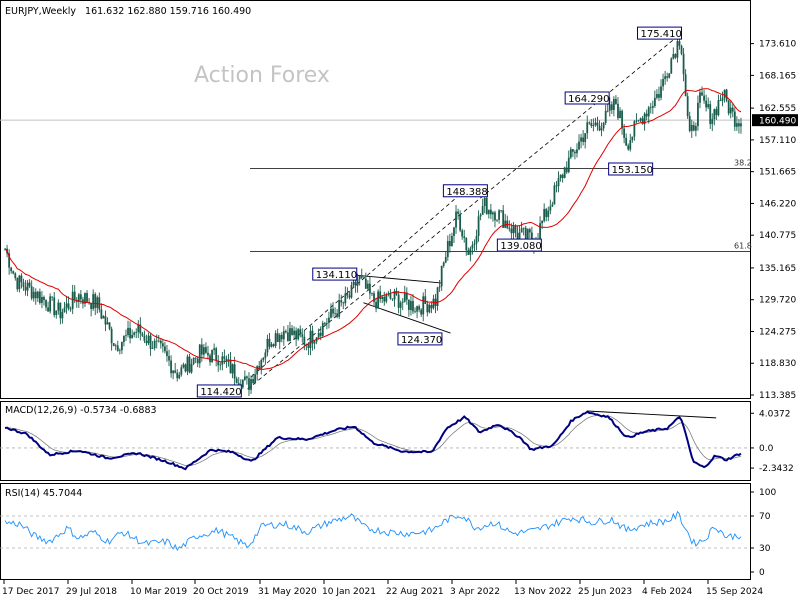 This screenshot has width=800, height=600. What do you see at coordinates (40, 11) in the screenshot?
I see `price-symbol: EURJPY,Weekly` at bounding box center [40, 11].